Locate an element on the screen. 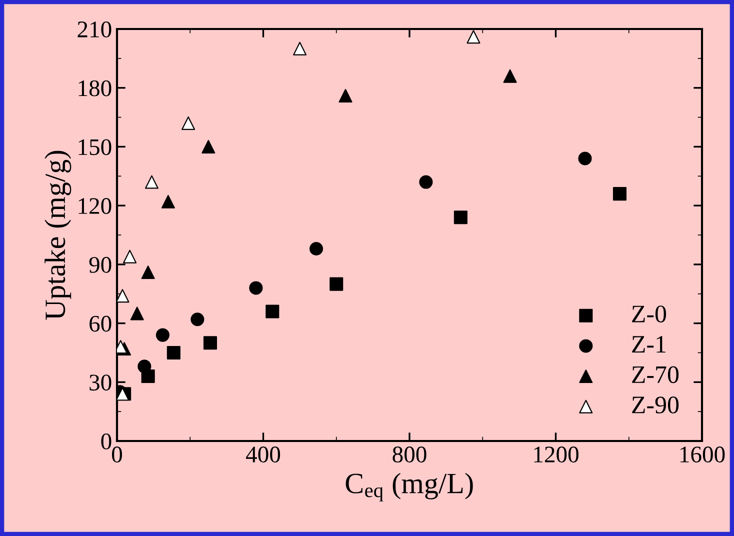 Image resolution: width=734 pixels, height=536 pixels. legend-label: Z-1 is located at coordinates (649, 344).